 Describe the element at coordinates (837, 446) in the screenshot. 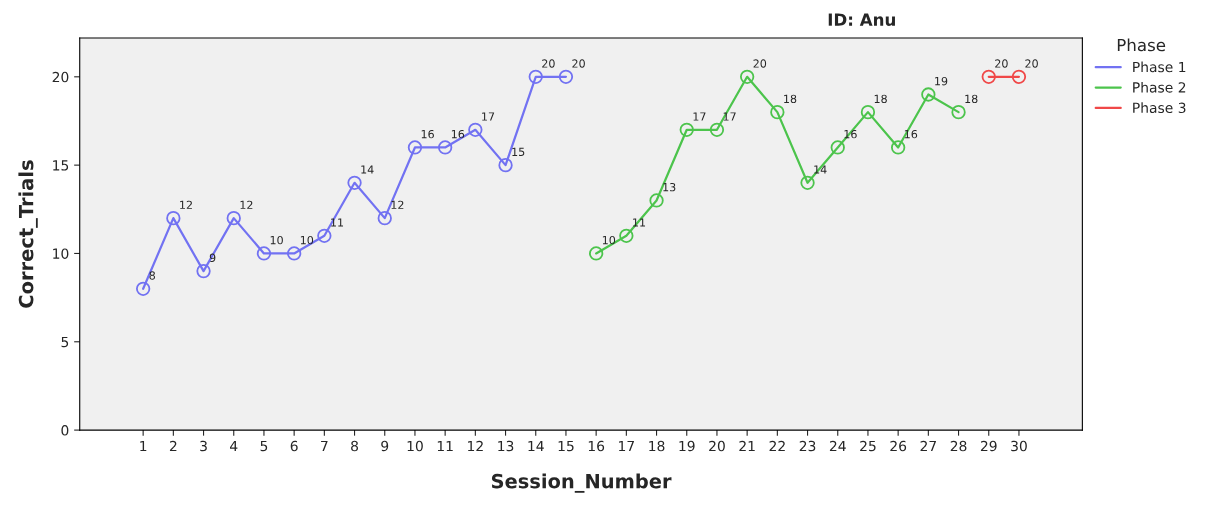

I see `x-tick-label: 24` at that location.